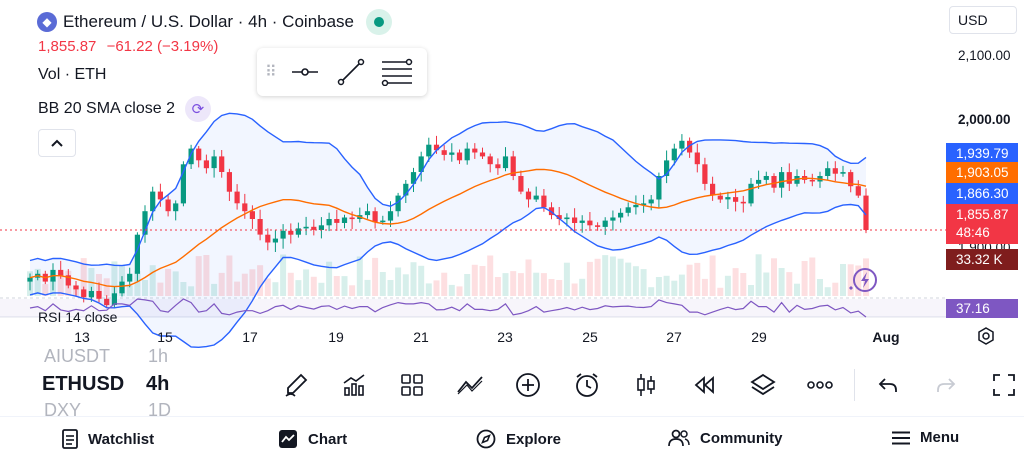 This screenshot has height=461, width=1024. Describe the element at coordinates (296, 385) in the screenshot. I see `drawing-pen-icon` at that location.